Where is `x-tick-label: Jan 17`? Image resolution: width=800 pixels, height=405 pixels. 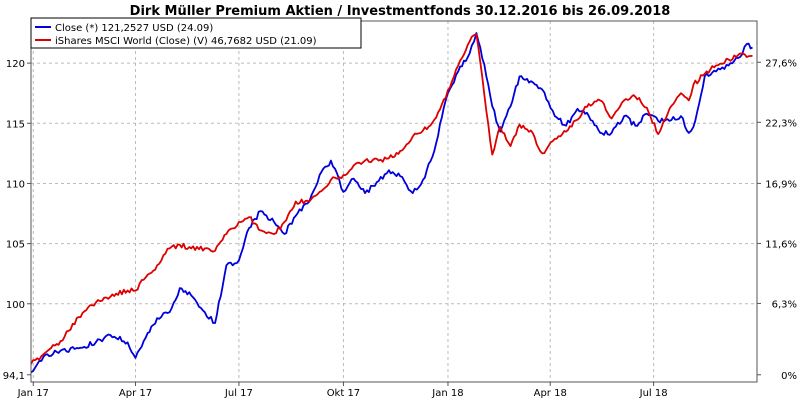 x-tick-label: Jan 17 is located at coordinates (33, 393).